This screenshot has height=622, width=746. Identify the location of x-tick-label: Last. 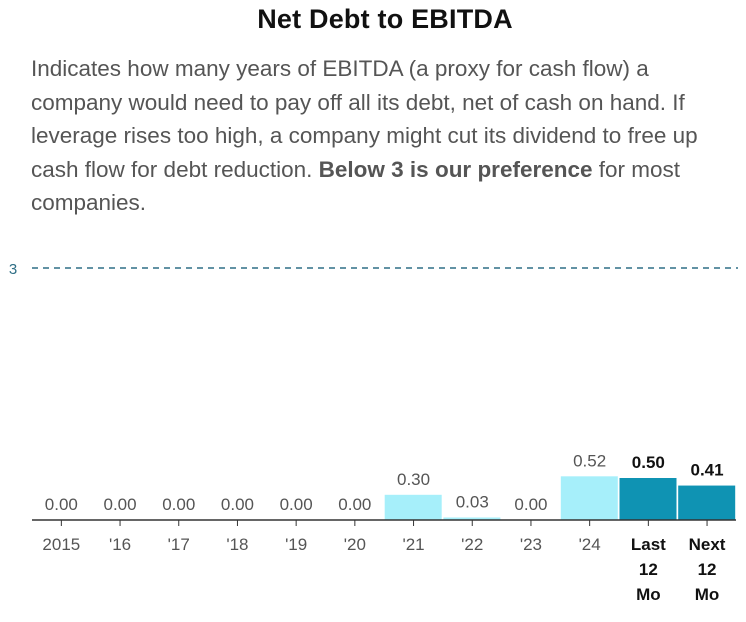
(648, 544).